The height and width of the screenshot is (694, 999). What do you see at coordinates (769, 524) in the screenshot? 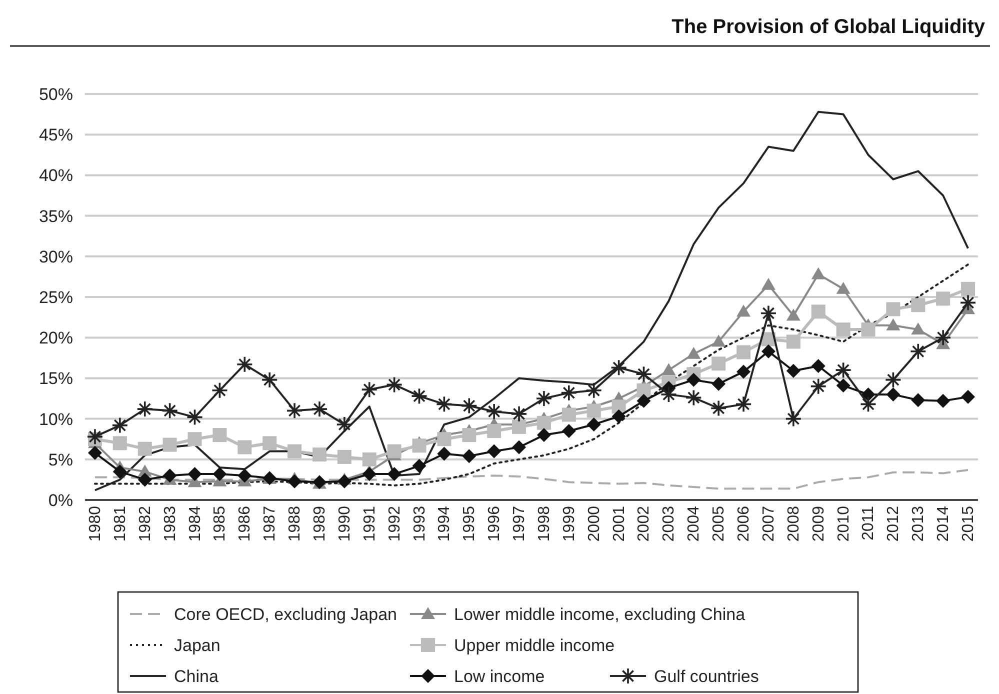
I see `x-tick-label: 2007` at bounding box center [769, 524].